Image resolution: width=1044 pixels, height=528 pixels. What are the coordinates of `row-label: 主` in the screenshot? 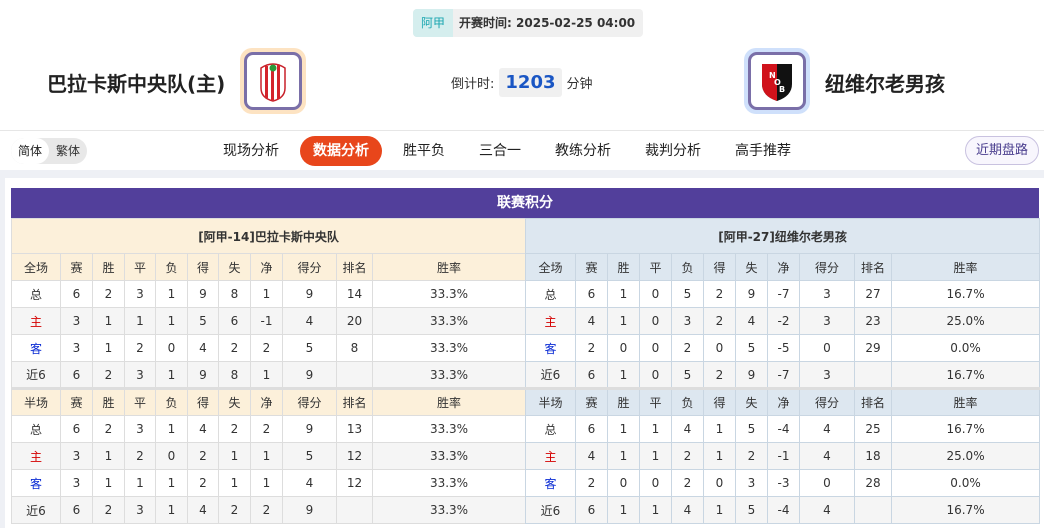 It's located at (36, 321).